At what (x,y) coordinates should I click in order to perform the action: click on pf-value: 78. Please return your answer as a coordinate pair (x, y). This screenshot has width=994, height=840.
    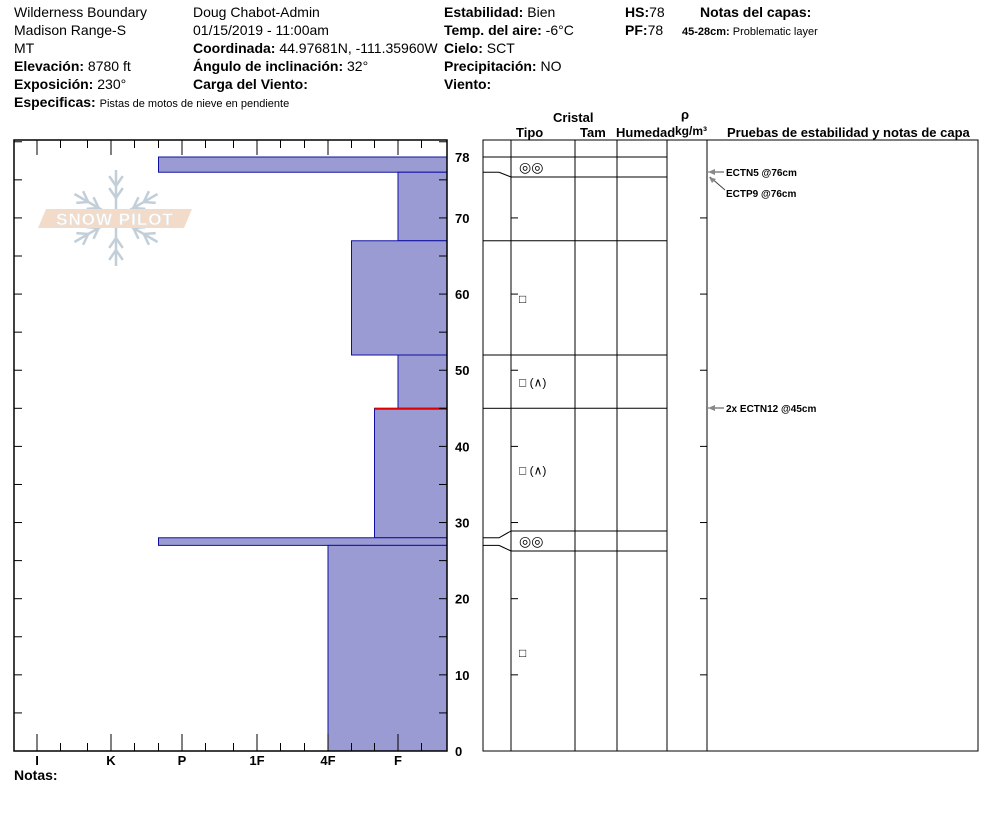
    Looking at the image, I should click on (655, 30).